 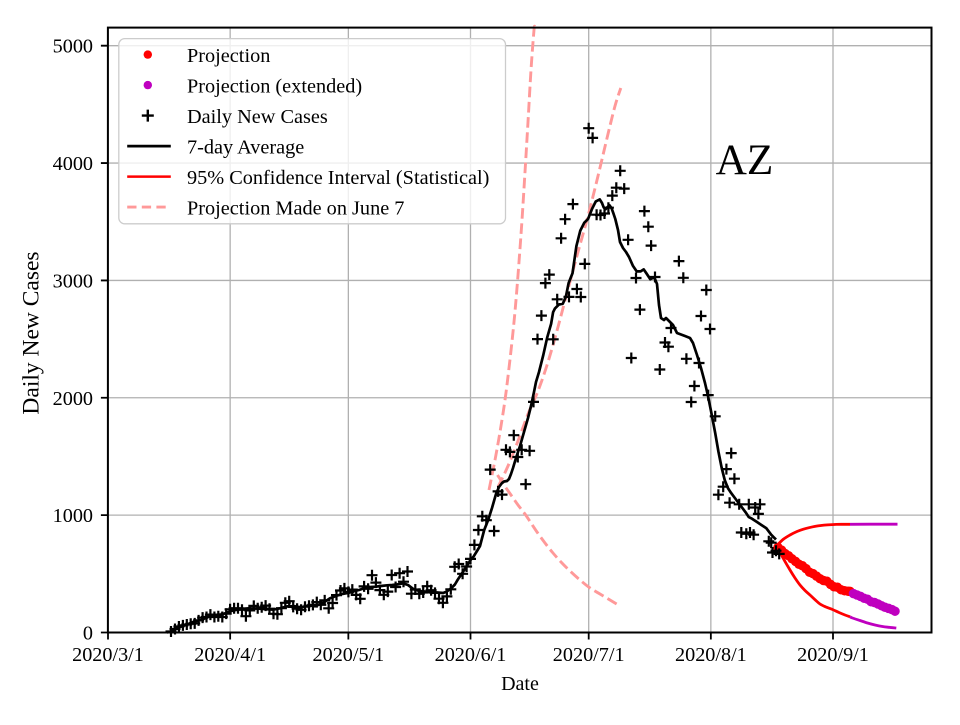 What do you see at coordinates (73, 164) in the screenshot?
I see `svg-text: 4000` at bounding box center [73, 164].